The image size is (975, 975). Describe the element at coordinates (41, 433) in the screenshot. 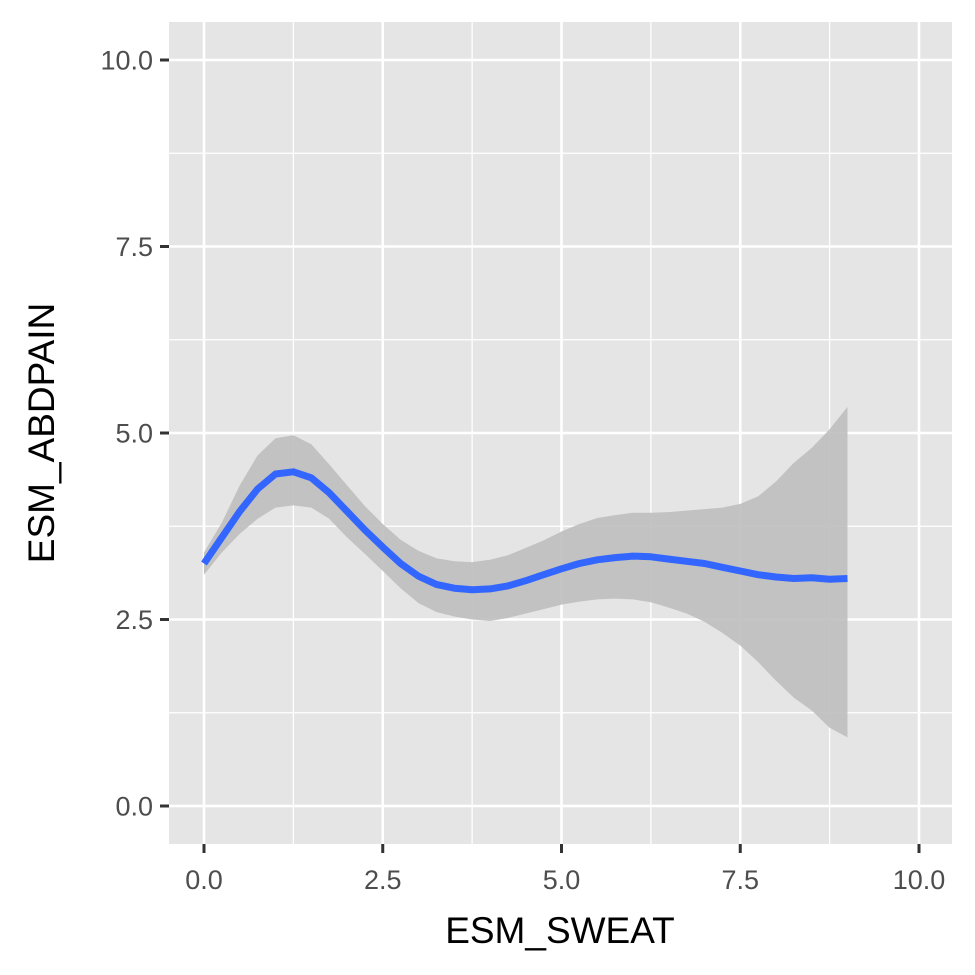

I see `y-axis-title: ESM_ABDPAIN` at that location.